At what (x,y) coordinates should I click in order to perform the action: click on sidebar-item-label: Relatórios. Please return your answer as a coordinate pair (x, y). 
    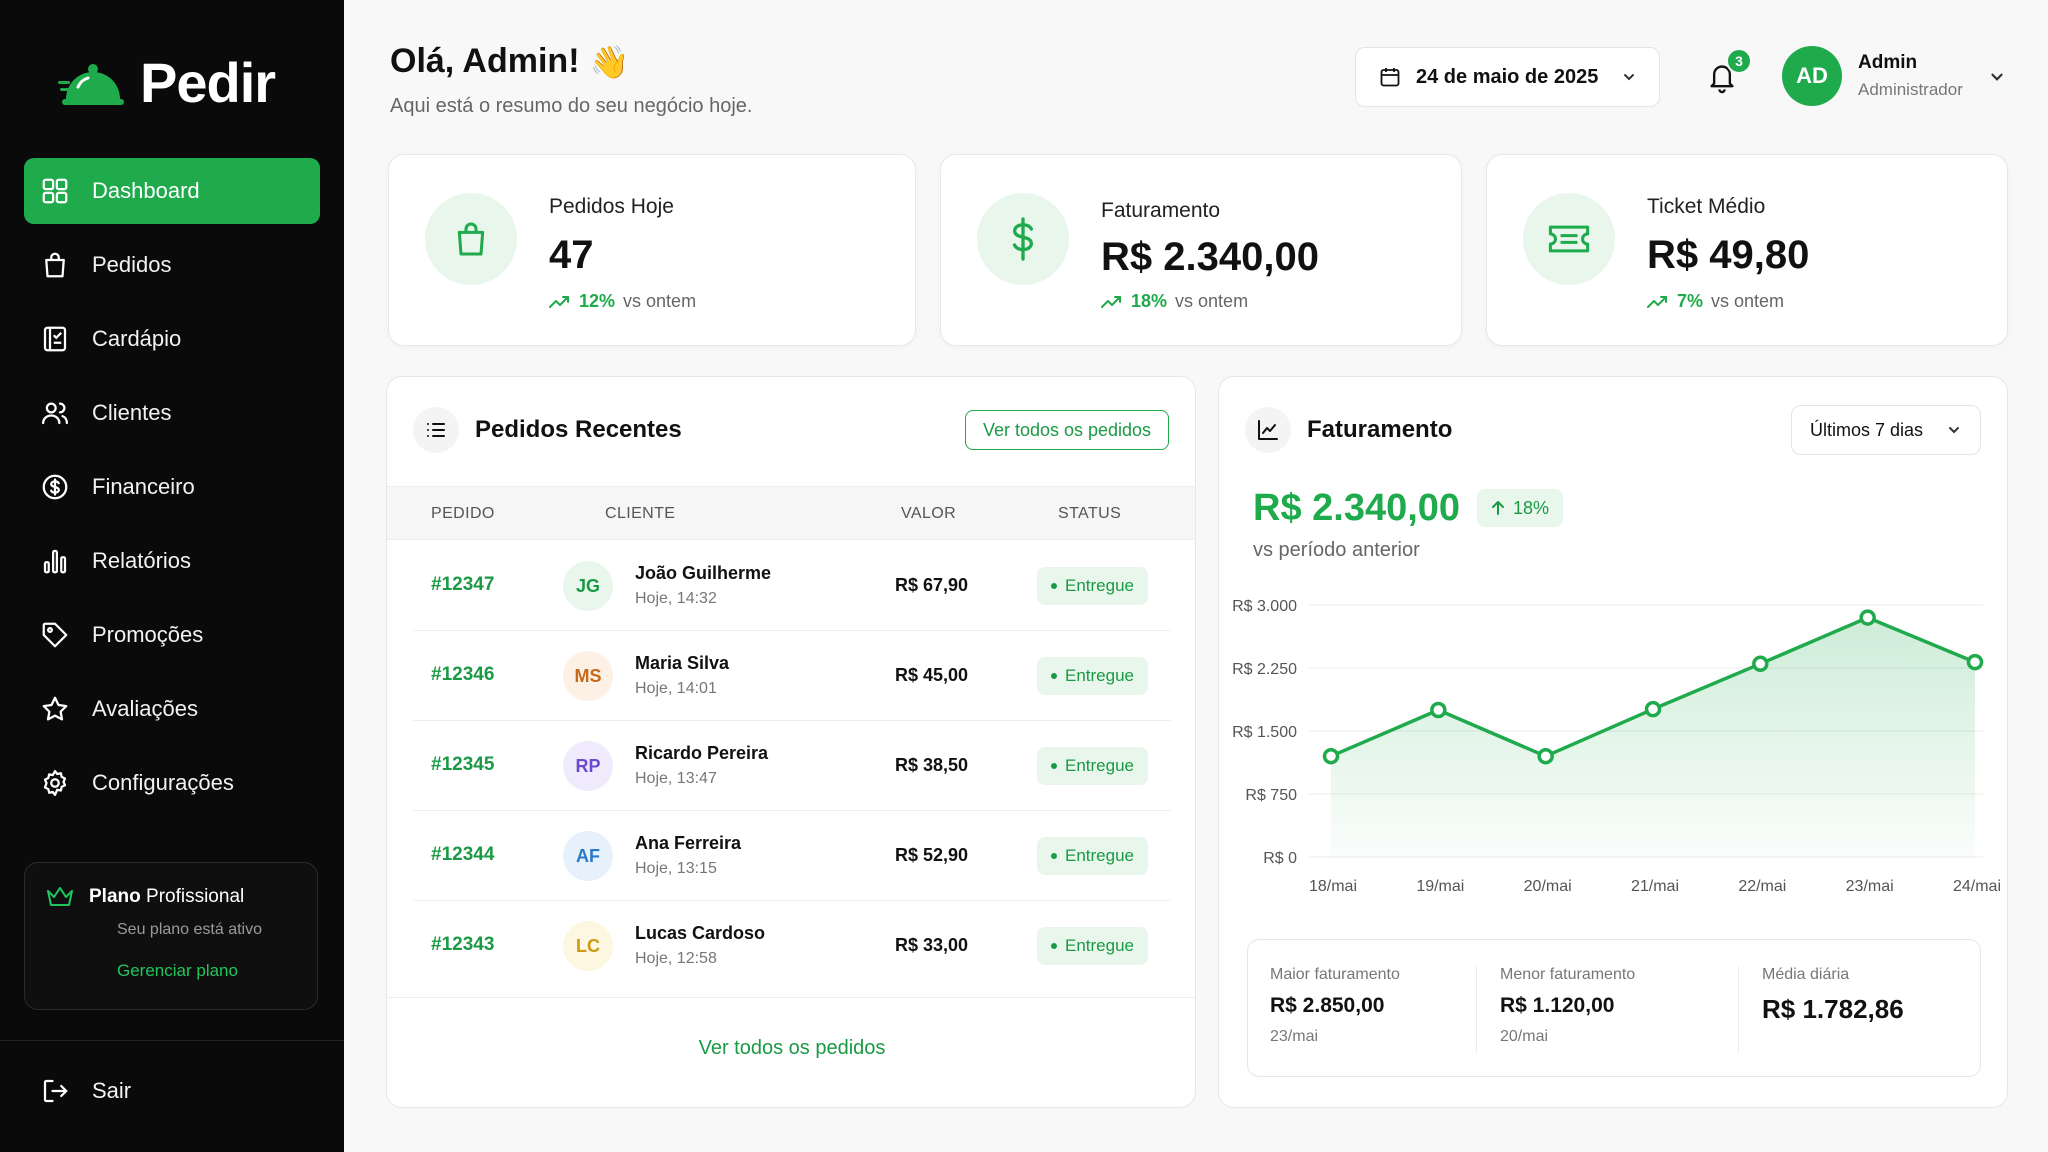
    Looking at the image, I should click on (142, 560).